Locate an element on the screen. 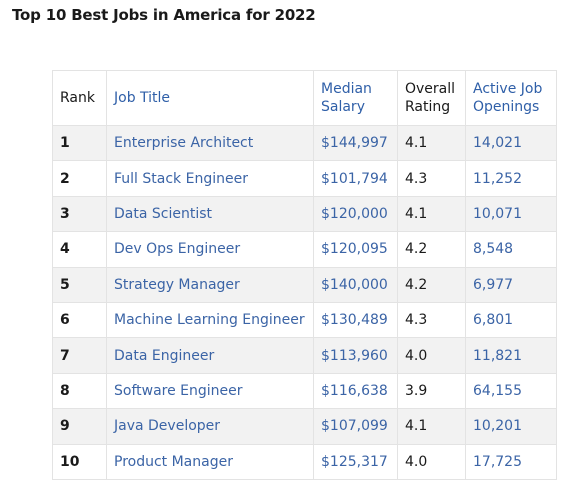 The height and width of the screenshot is (492, 569). cell-median-salary: $120,095 is located at coordinates (355, 249).